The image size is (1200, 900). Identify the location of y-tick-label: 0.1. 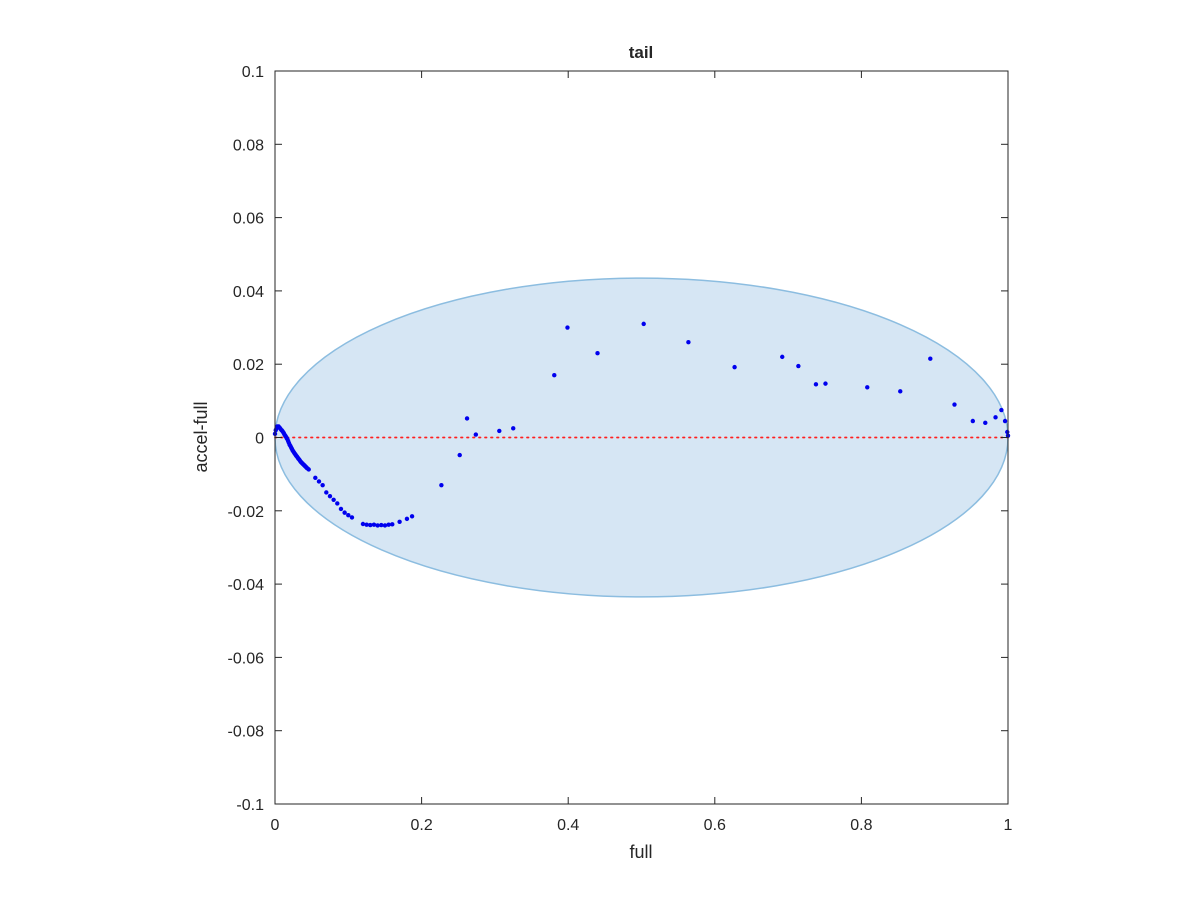
(253, 72).